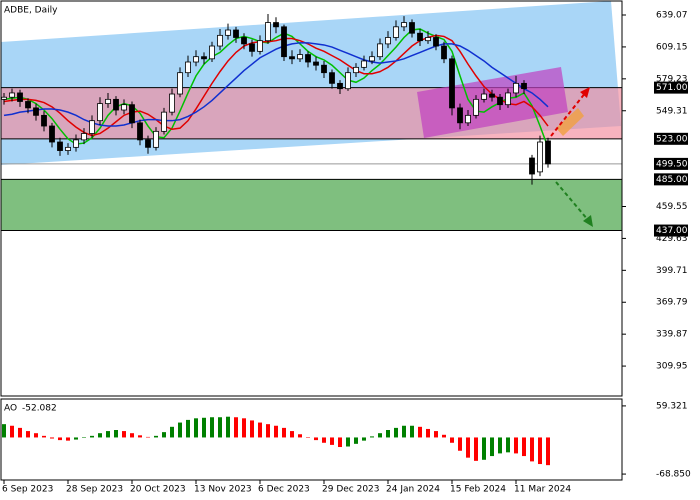 The height and width of the screenshot is (500, 700). I want to click on x-tick-label: 6 Sep 2023, so click(27, 490).